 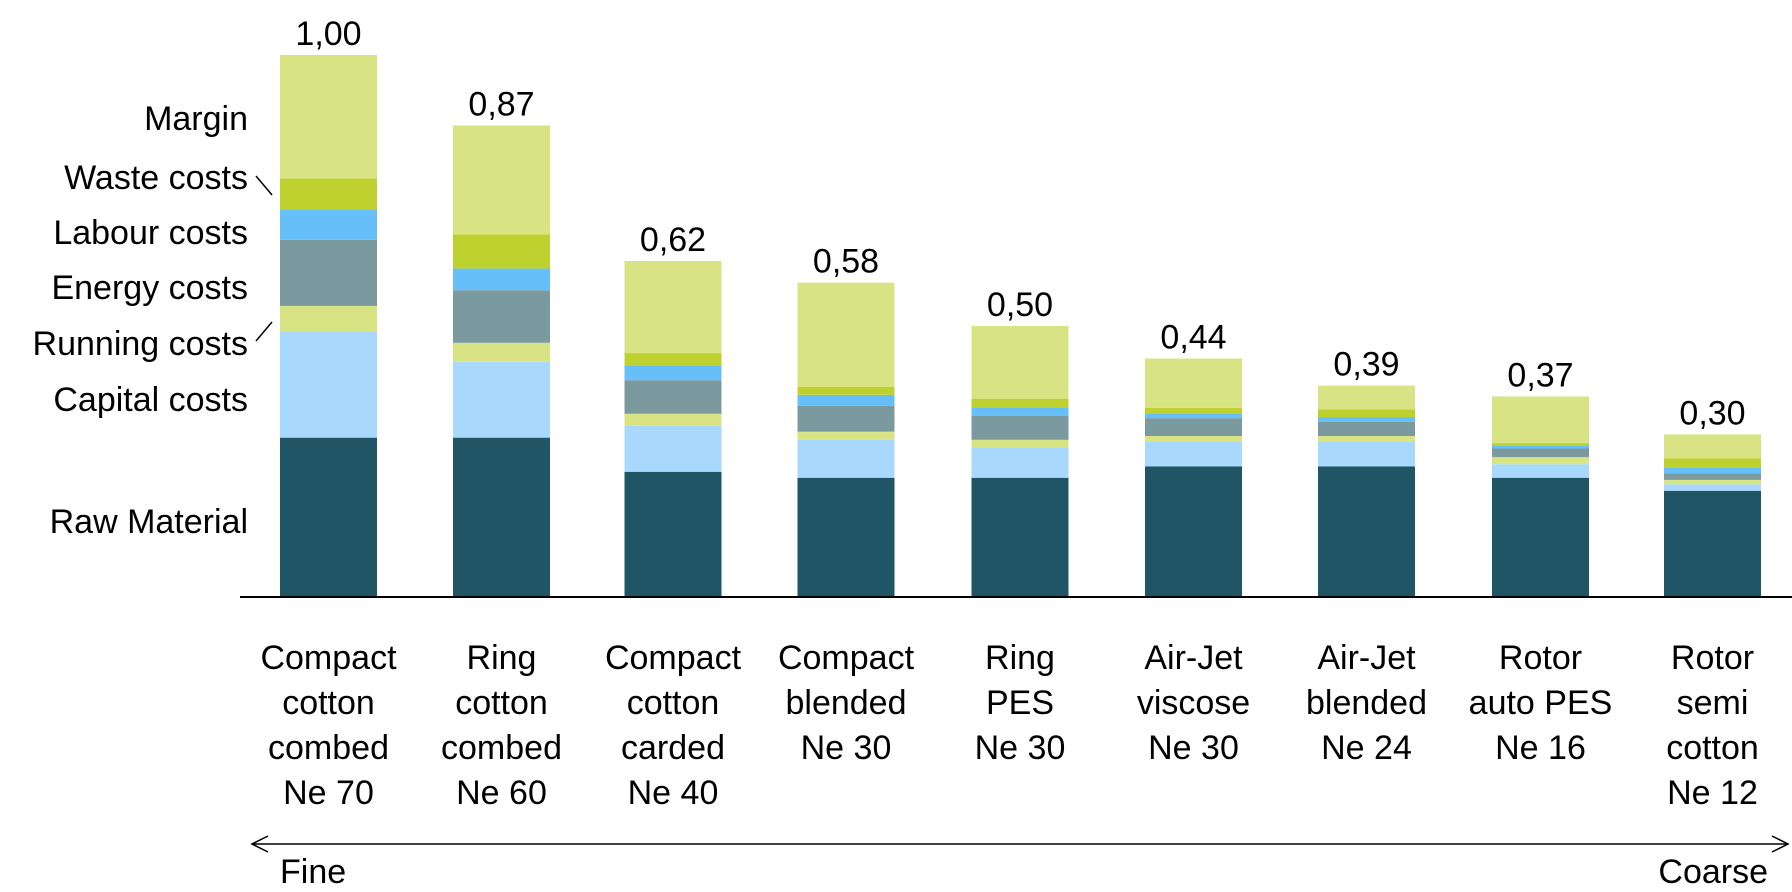 I want to click on coarse-label: Coarse, so click(x=1713, y=872).